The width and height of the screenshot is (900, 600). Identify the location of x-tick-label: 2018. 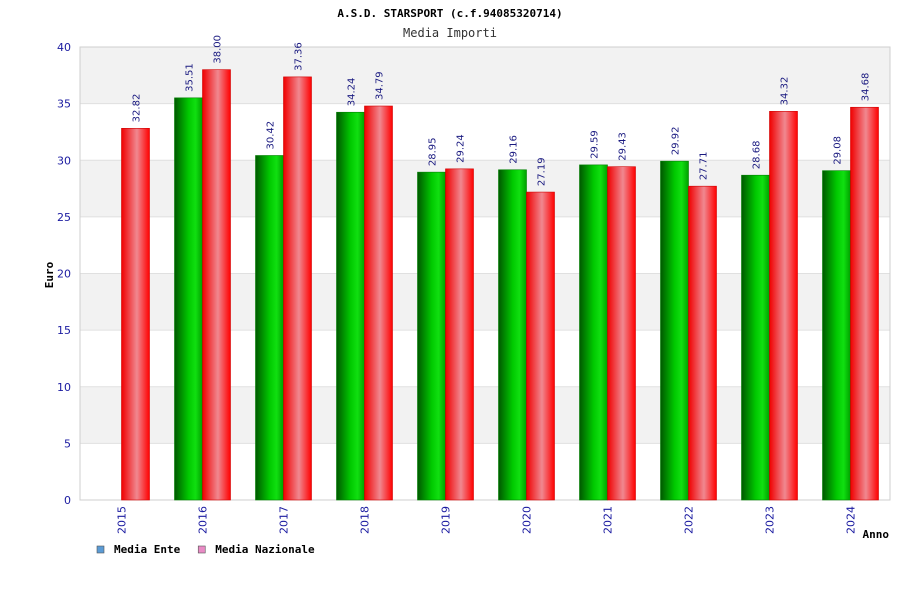
(365, 520).